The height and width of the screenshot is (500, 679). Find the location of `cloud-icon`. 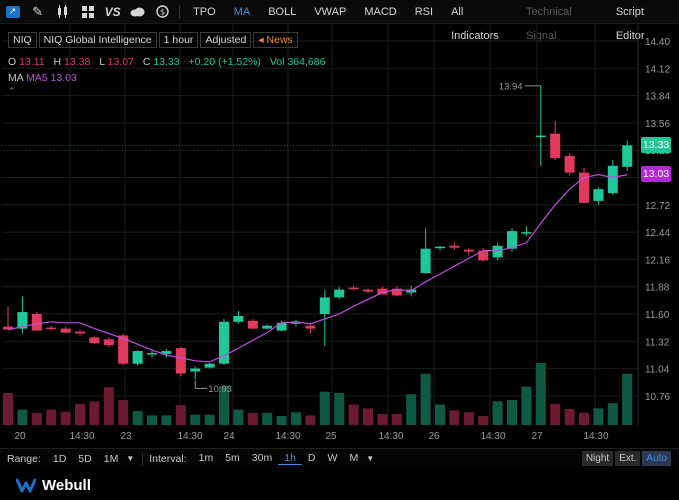

cloud-icon is located at coordinates (137, 12).